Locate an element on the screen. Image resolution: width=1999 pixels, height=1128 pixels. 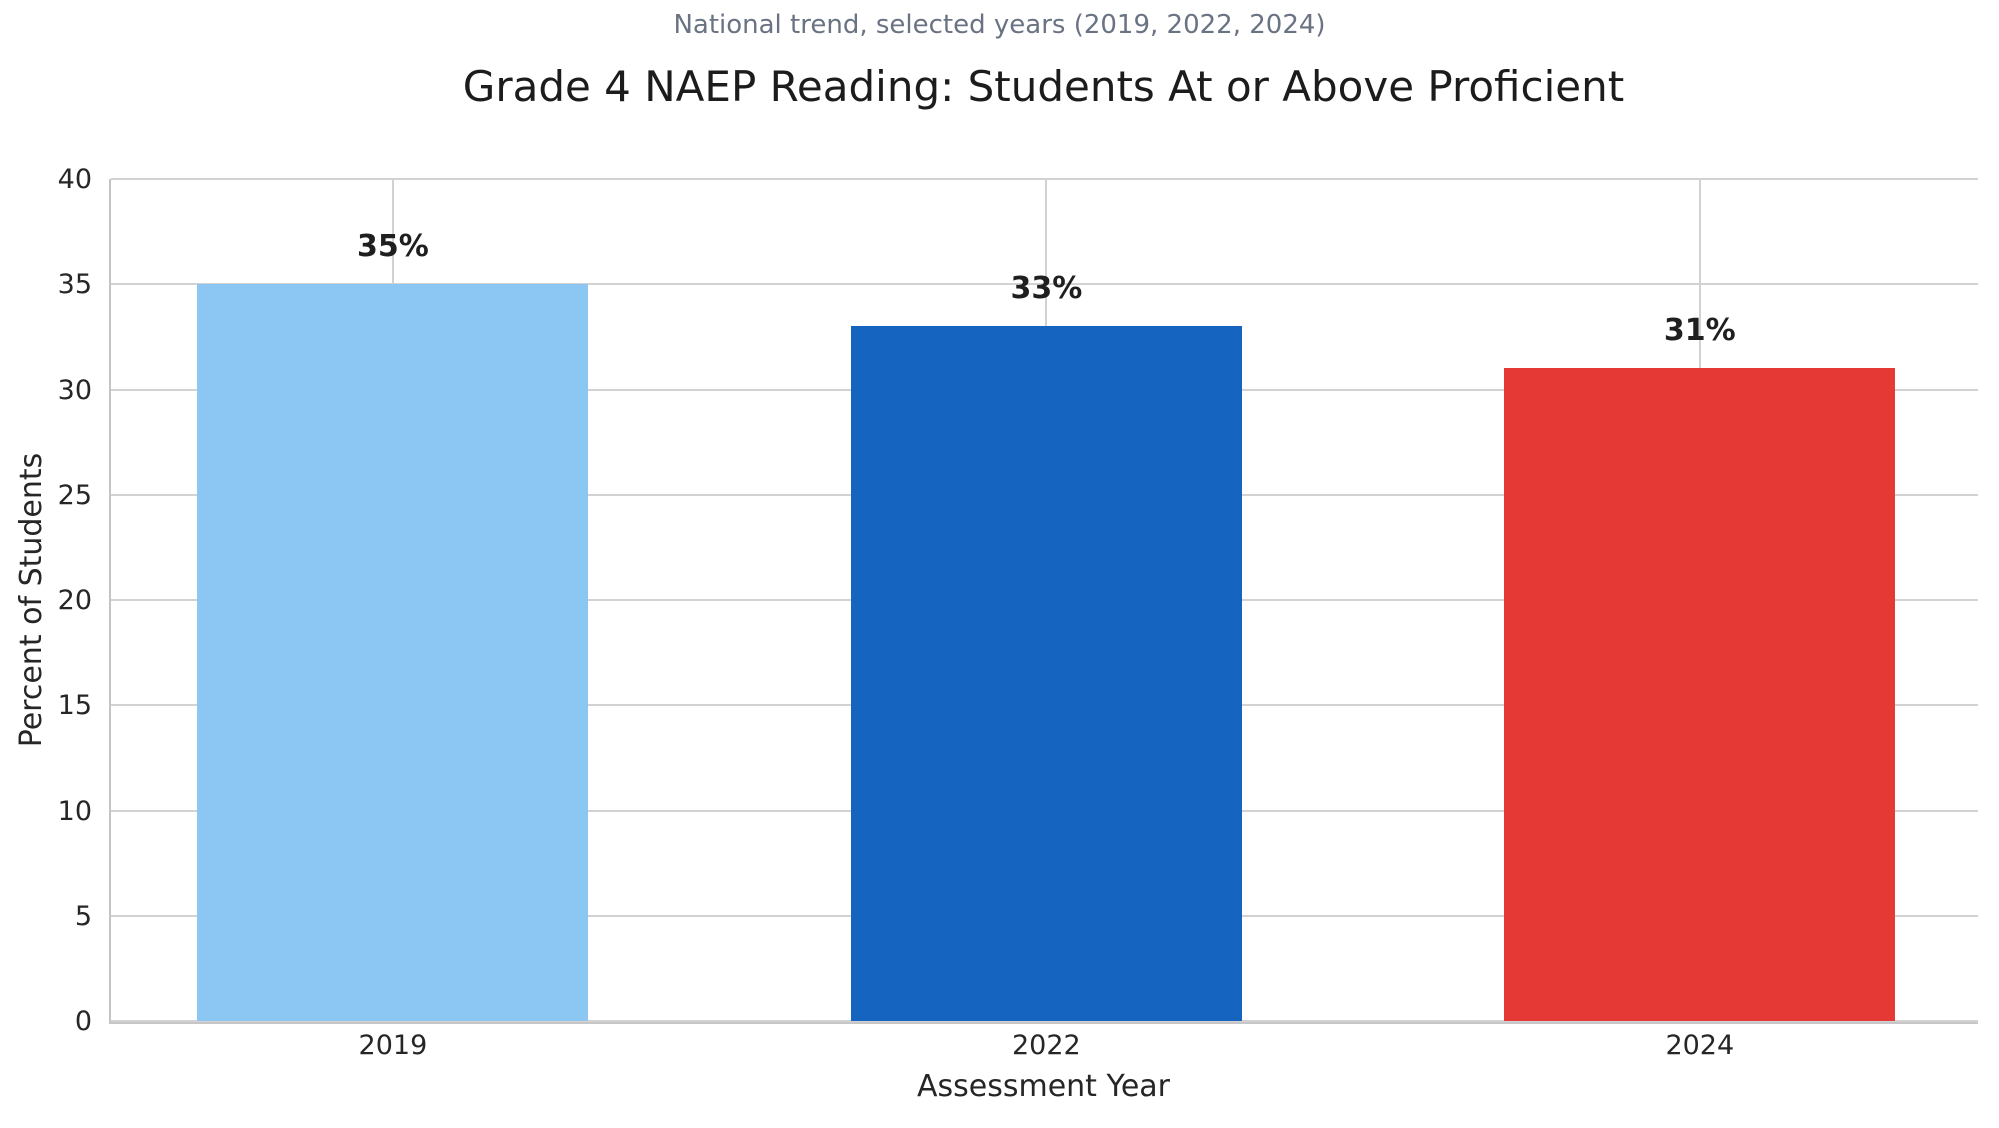
y-tick-label: 30 is located at coordinates (74, 390).